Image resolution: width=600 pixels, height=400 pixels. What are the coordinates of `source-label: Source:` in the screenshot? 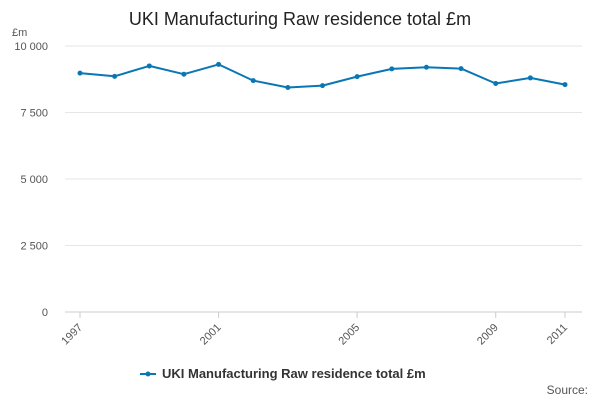 It's located at (567, 390).